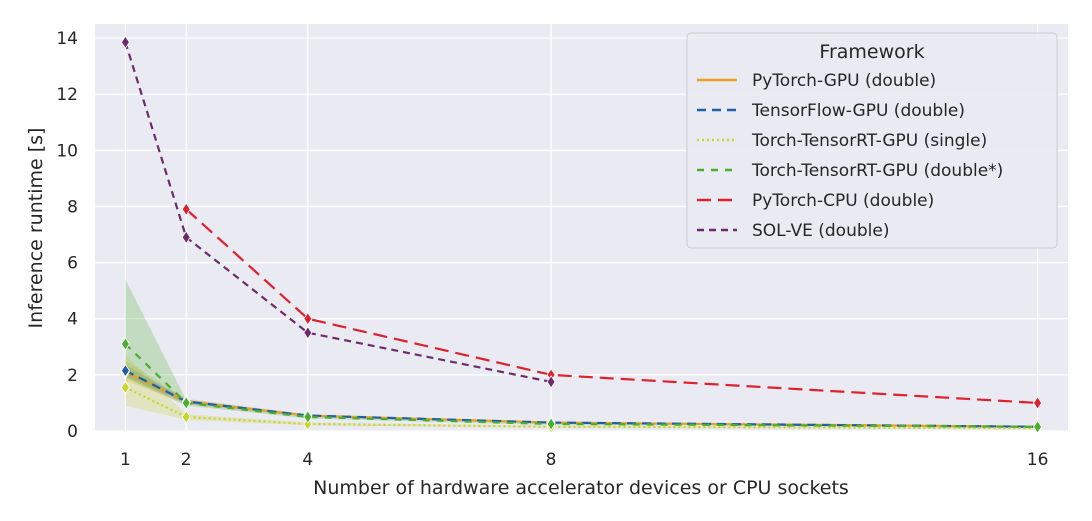  What do you see at coordinates (67, 151) in the screenshot?
I see `y-tick-label: 10` at bounding box center [67, 151].